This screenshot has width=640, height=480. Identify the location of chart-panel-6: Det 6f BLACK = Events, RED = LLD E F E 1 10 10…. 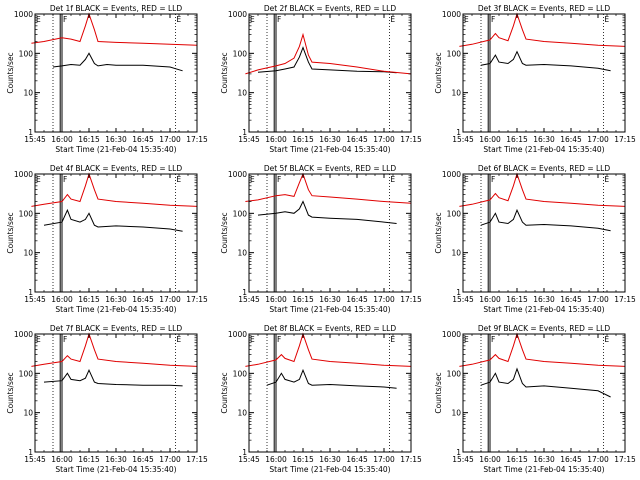
(535, 239).